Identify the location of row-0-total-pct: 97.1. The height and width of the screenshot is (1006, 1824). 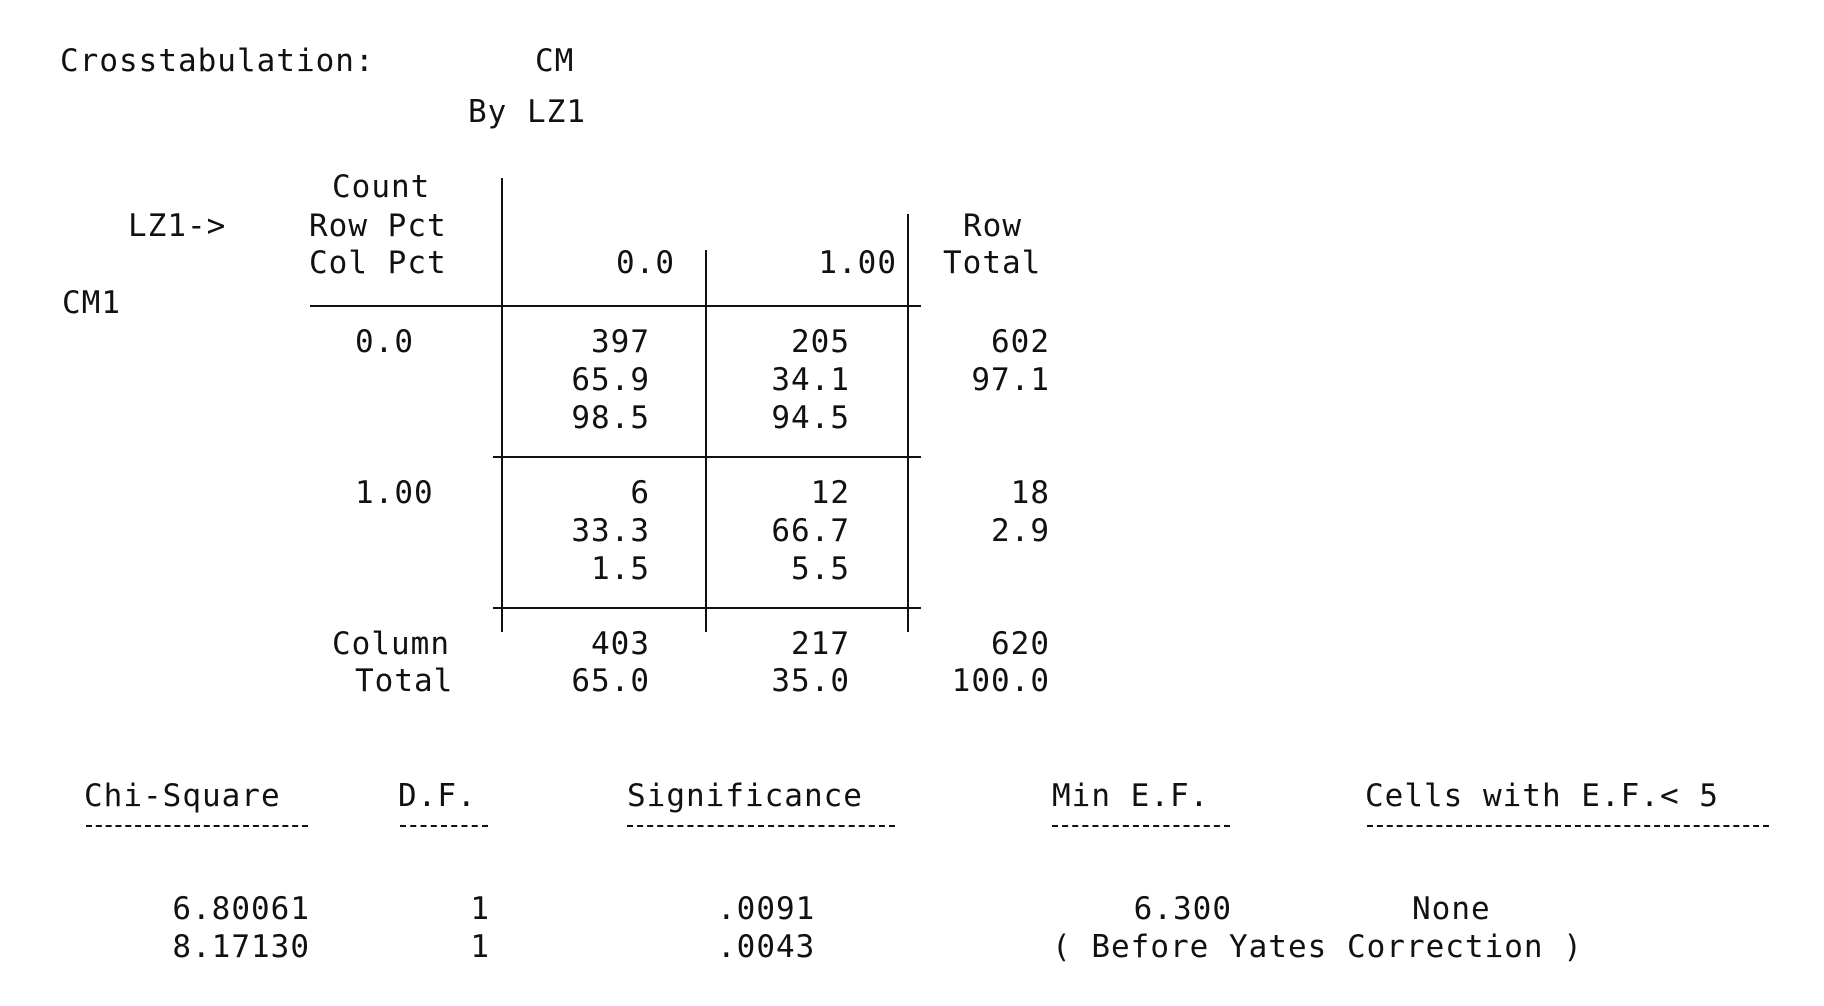
(1010, 380).